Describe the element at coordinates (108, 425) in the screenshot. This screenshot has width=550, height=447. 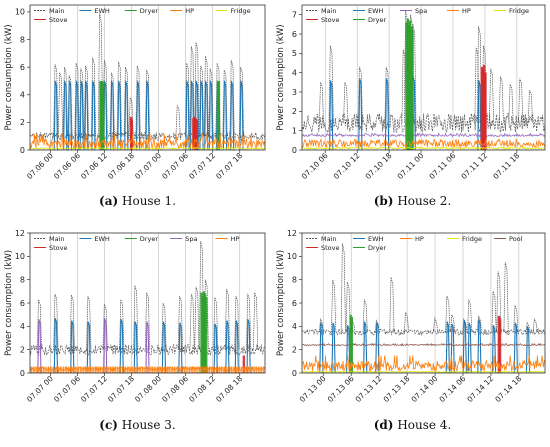
I see `caption-tag: (c)` at that location.